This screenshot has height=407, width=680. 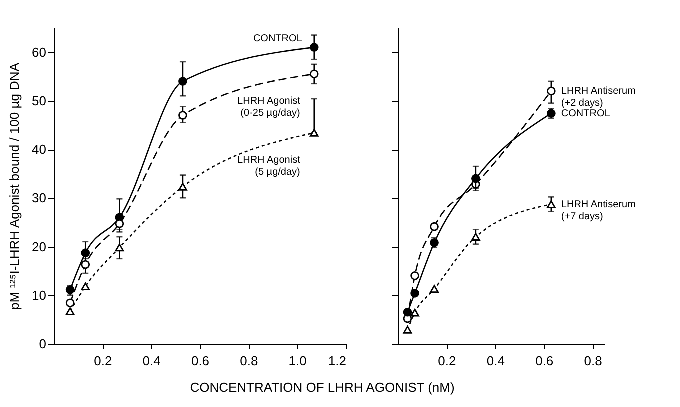 What do you see at coordinates (14, 186) in the screenshot?
I see `y-axis-title: pM ¹²⁵I-LHRH Agonist bound / 100 µg DNA` at bounding box center [14, 186].